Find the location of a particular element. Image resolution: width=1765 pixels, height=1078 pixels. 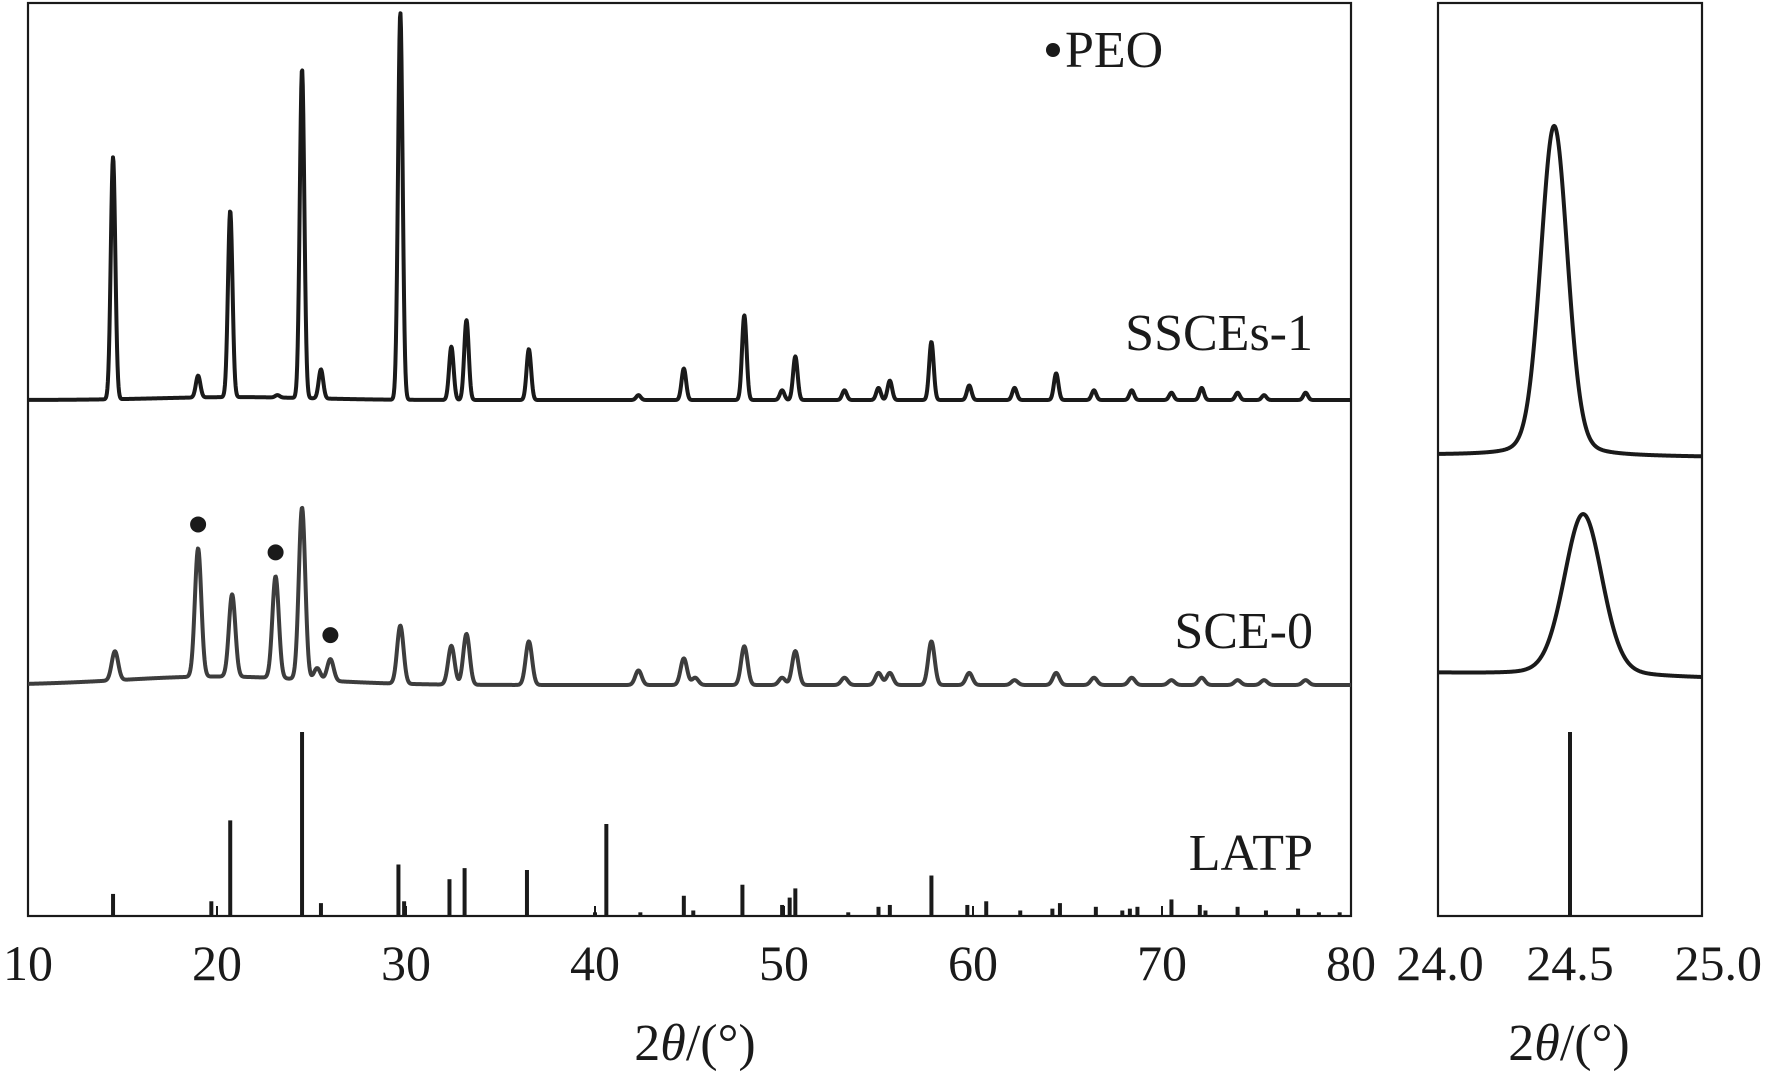

zoom-traces is located at coordinates (1570, 519).